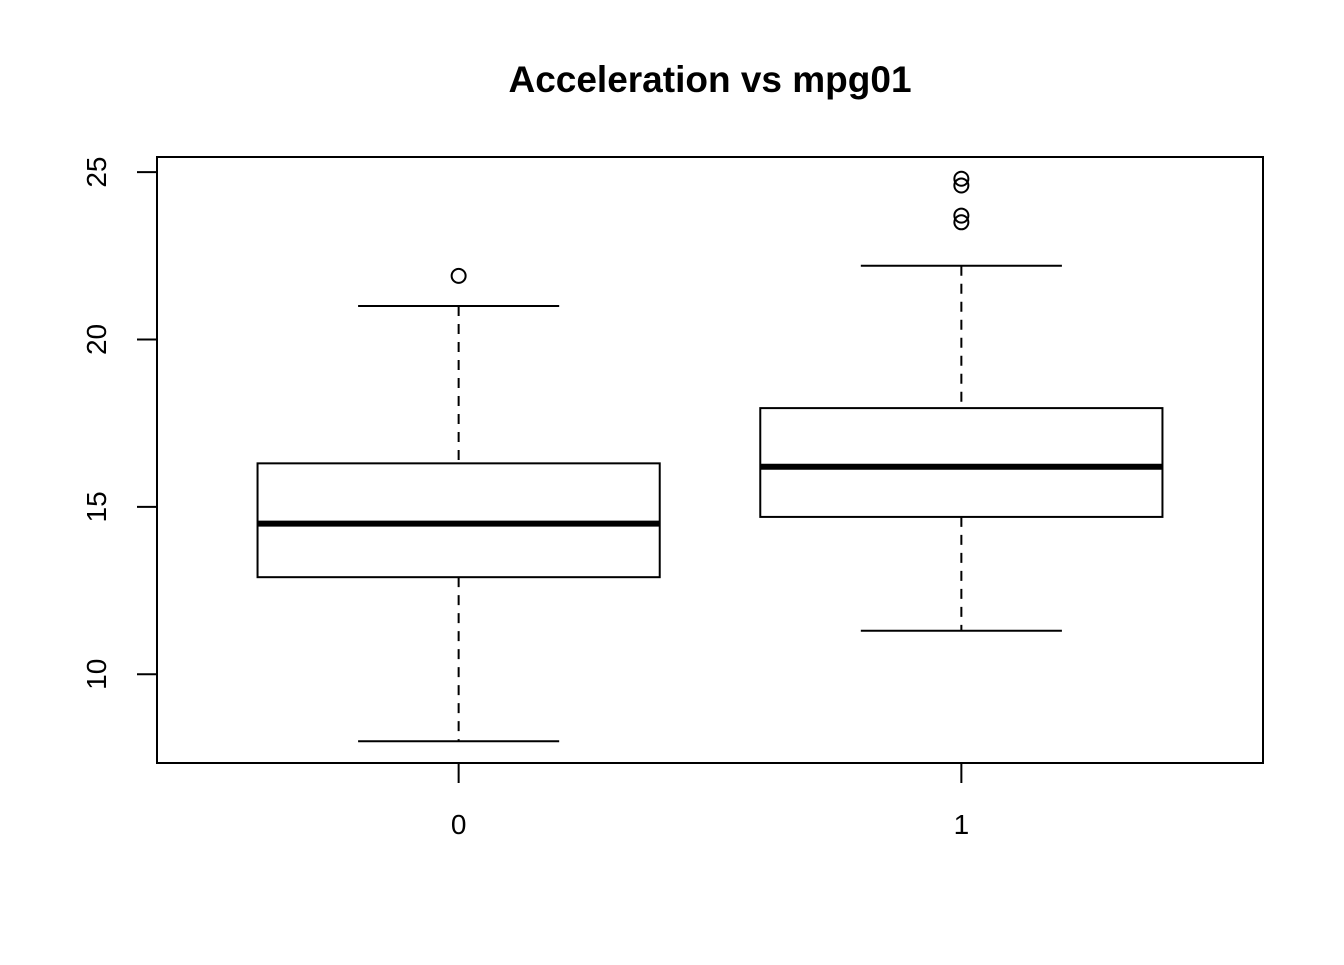 The width and height of the screenshot is (1344, 965). Describe the element at coordinates (962, 824) in the screenshot. I see `x-tick-label: 1` at that location.